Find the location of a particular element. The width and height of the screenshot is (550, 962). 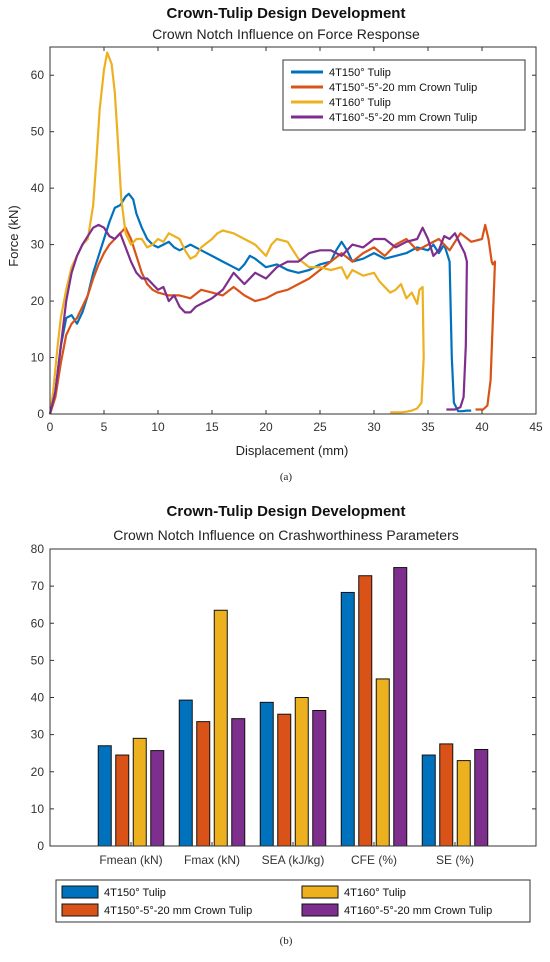

x-tick-label: 25 is located at coordinates (320, 427).